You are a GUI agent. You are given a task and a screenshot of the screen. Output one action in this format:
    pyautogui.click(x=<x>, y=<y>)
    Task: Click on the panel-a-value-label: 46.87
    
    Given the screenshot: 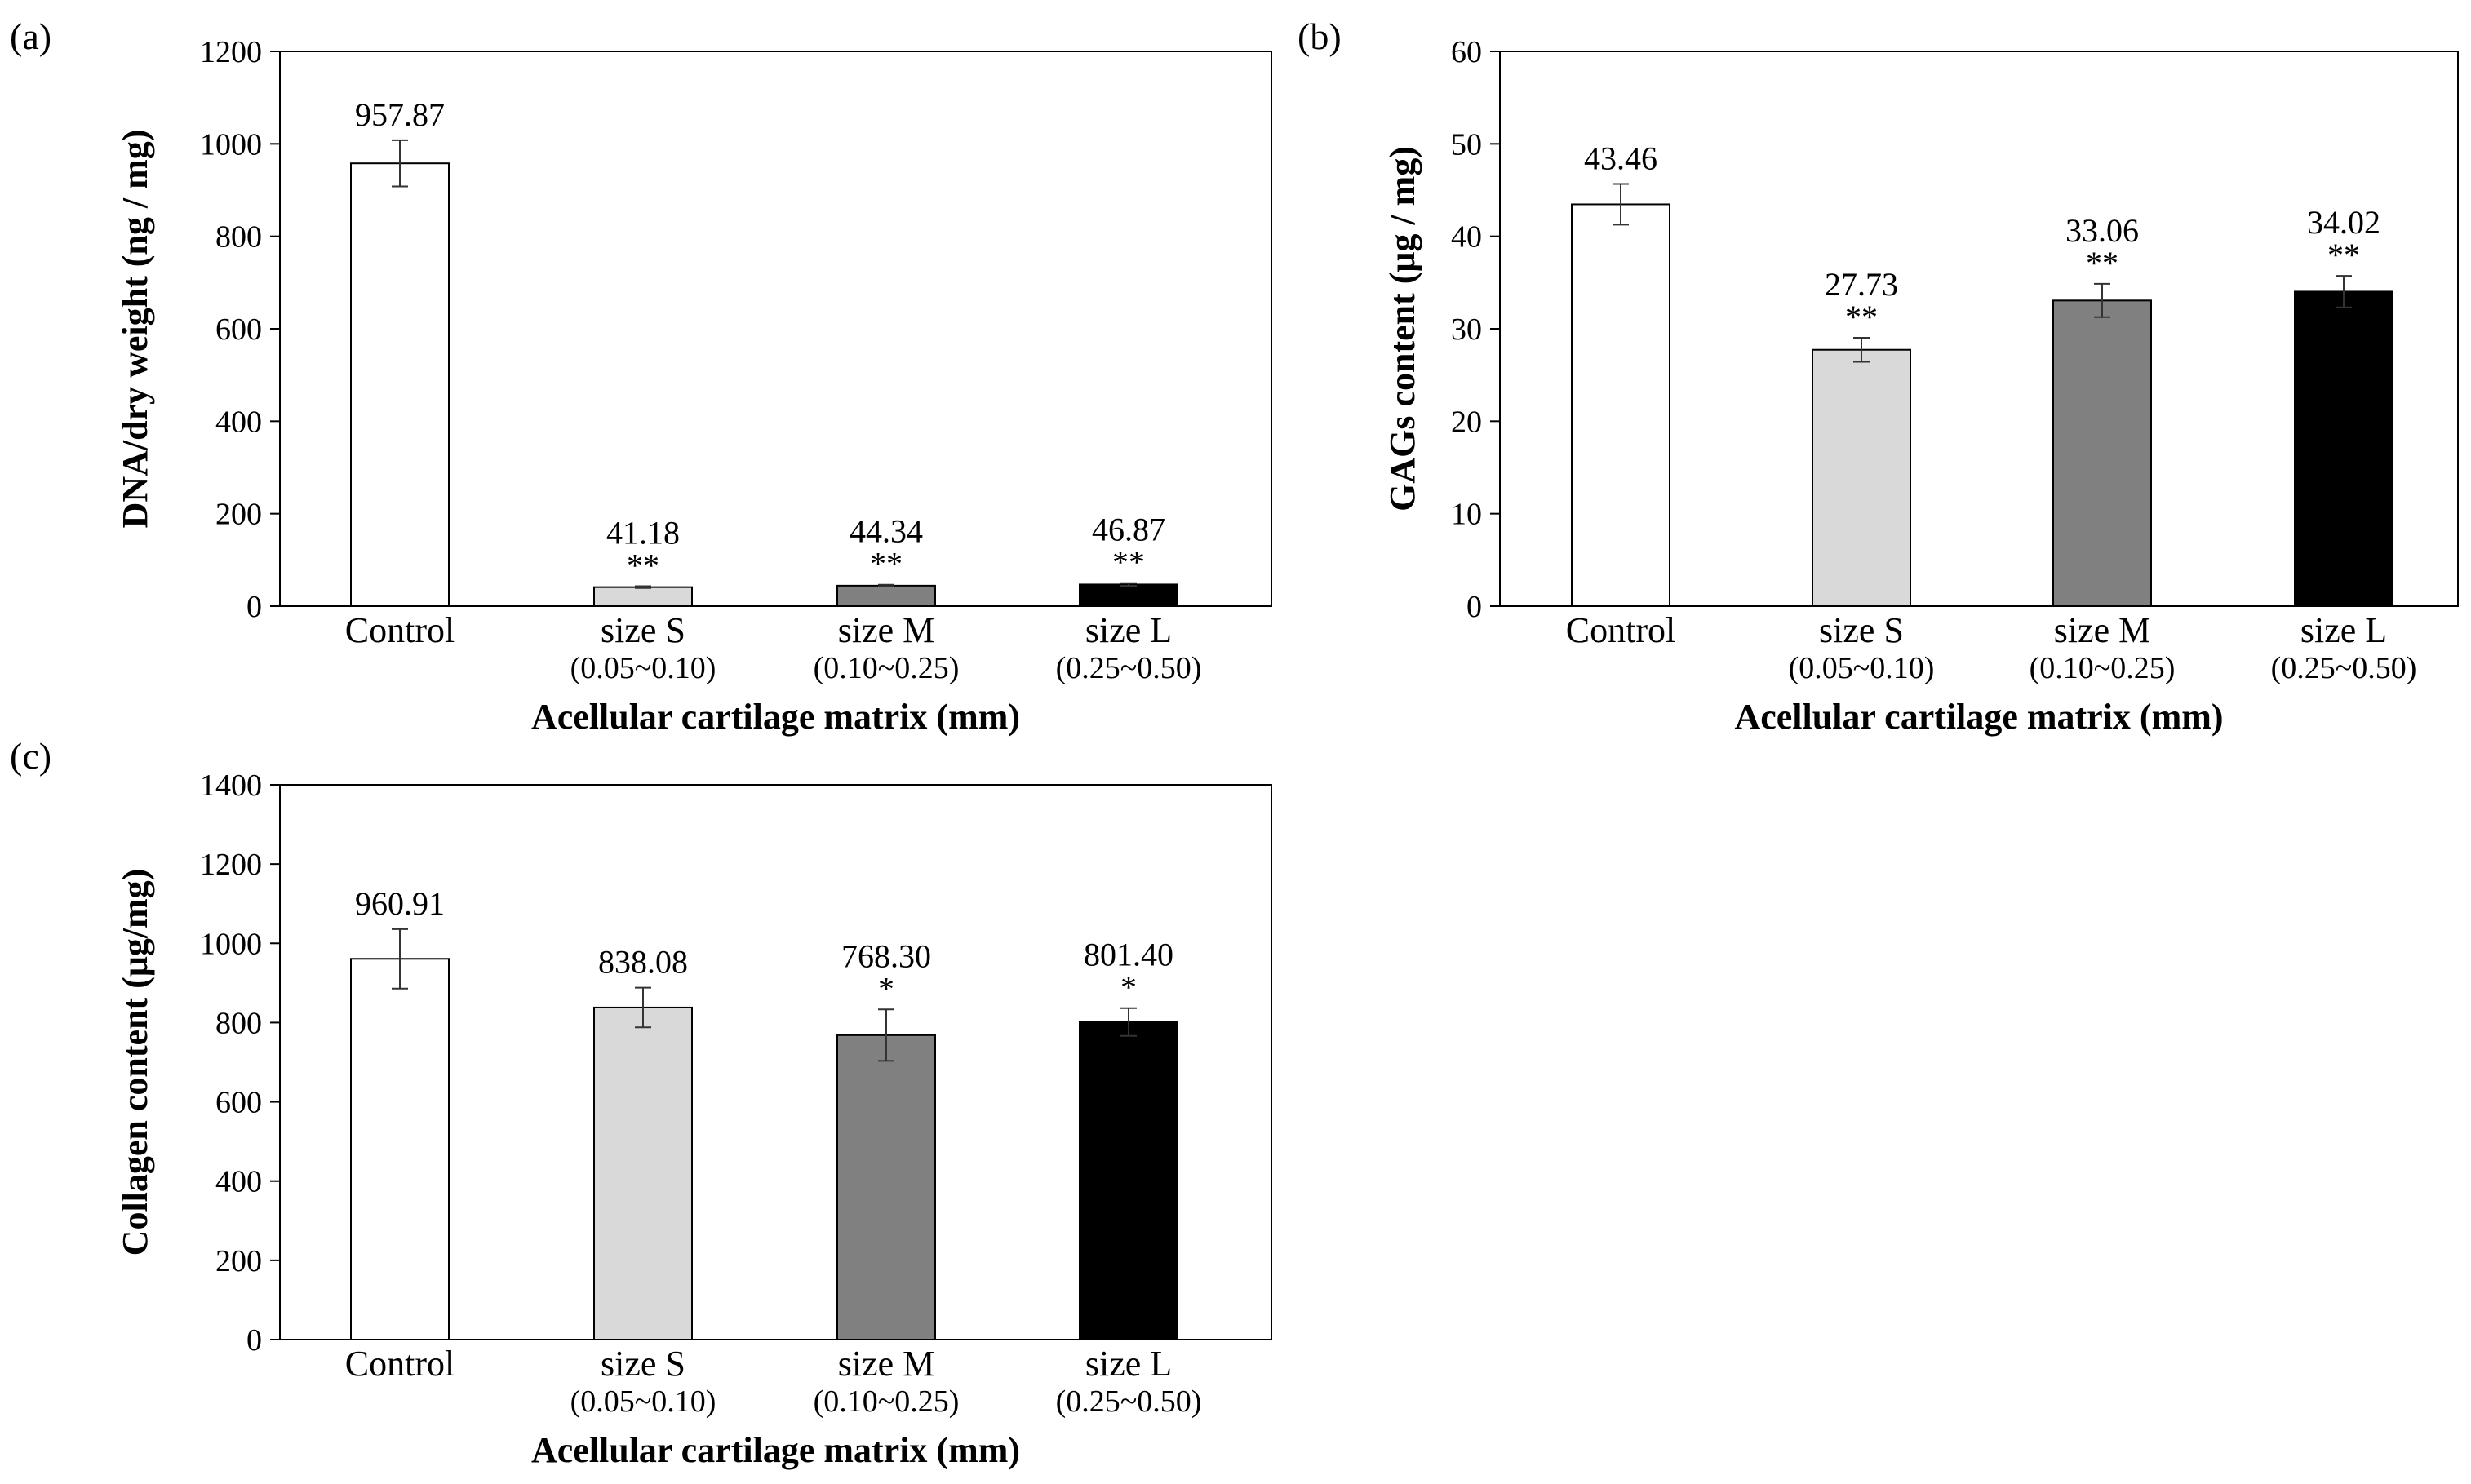 What is the action you would take?
    pyautogui.click(x=1128, y=530)
    